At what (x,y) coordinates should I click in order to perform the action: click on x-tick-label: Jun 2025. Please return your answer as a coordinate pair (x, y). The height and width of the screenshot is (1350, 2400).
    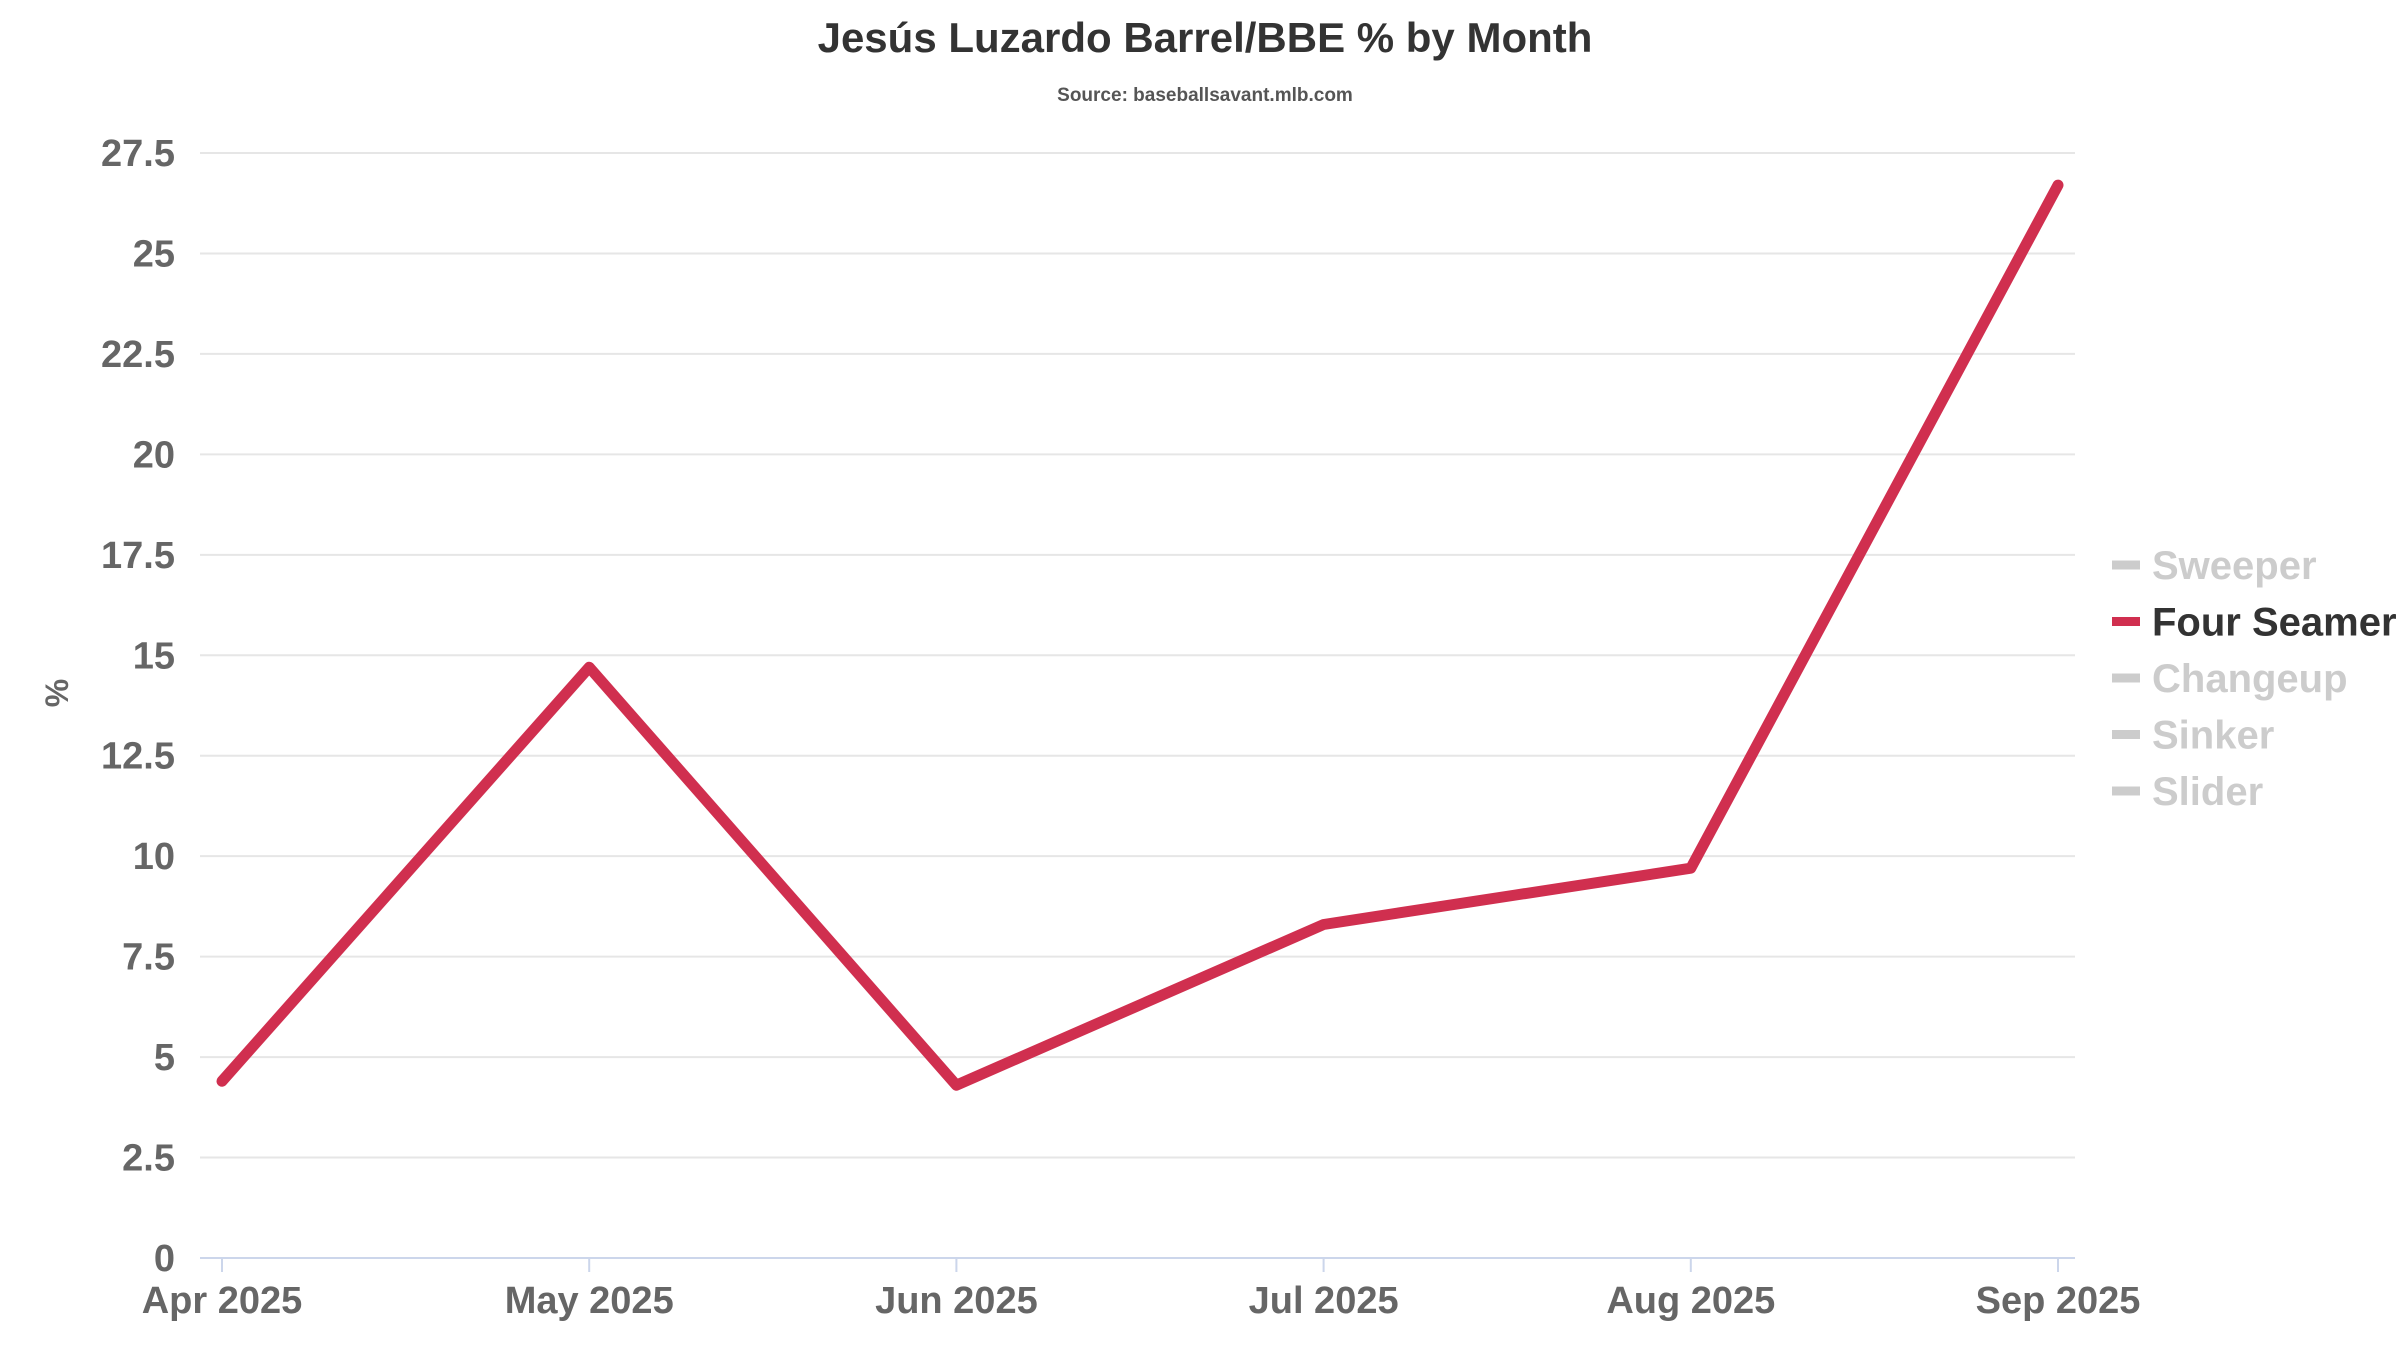
    Looking at the image, I should click on (956, 1301).